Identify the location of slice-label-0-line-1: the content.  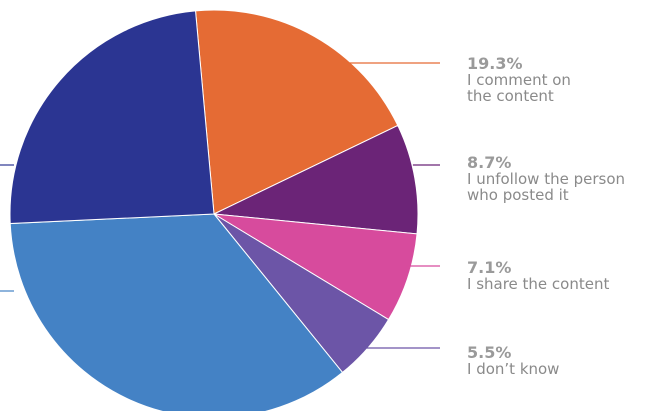
(510, 96).